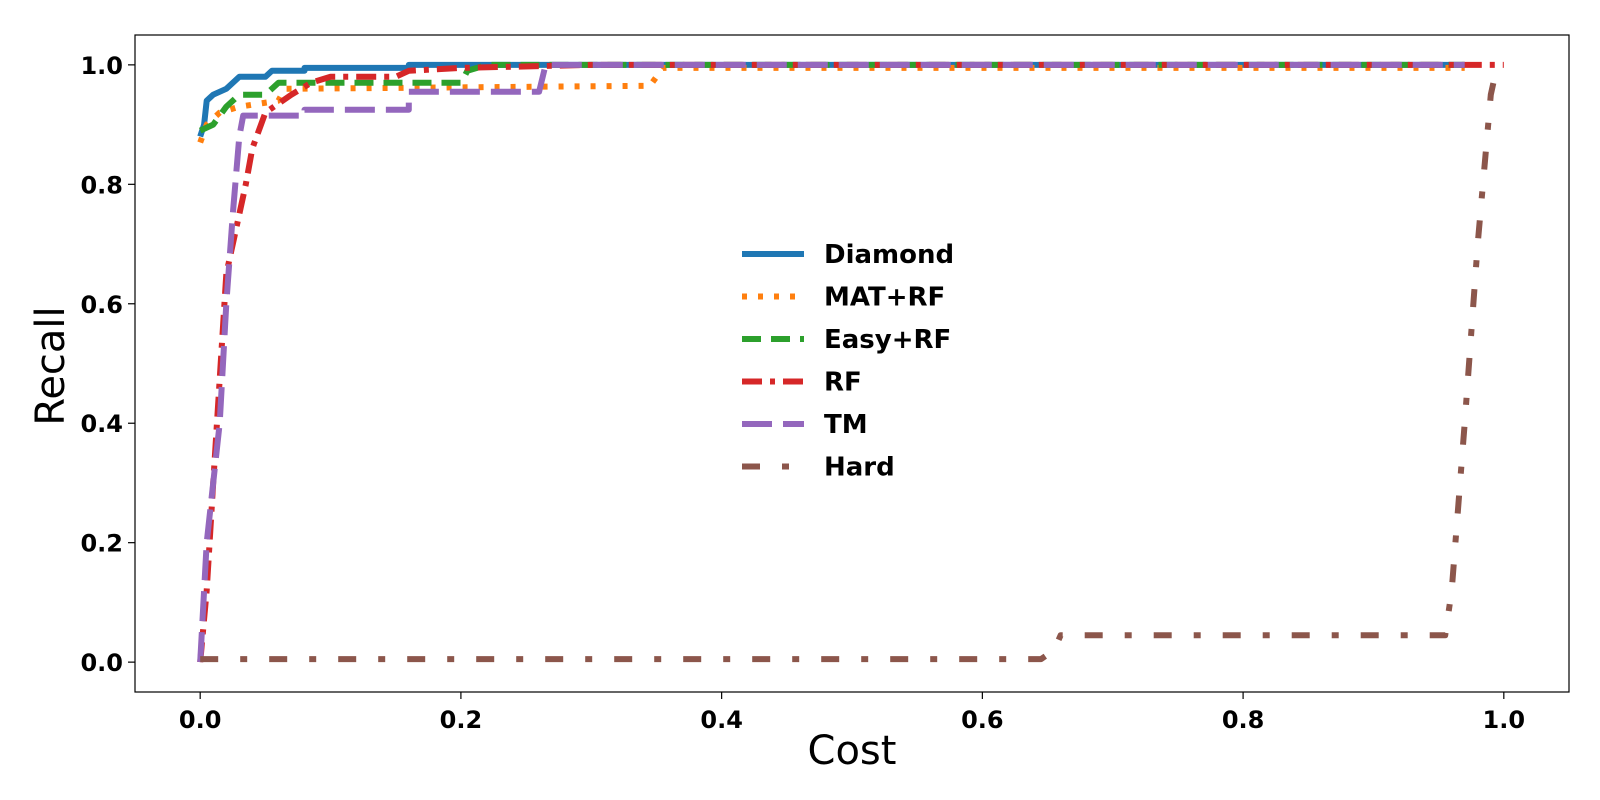  I want to click on legend: Diamond MAT+RF Easy+RF RF TM Hard, so click(848, 361).